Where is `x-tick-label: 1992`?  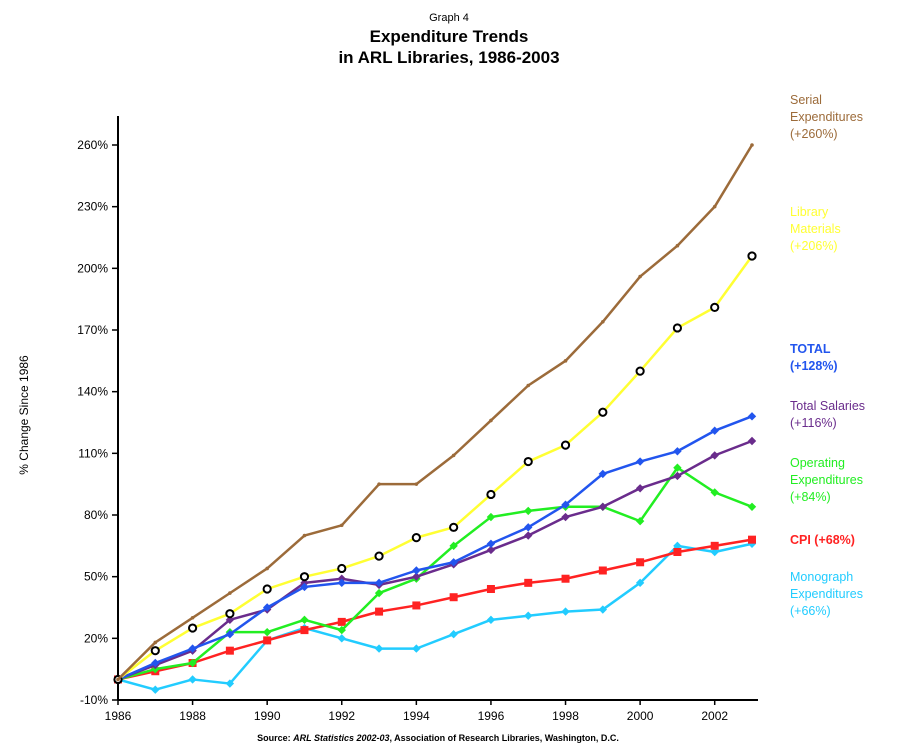
x-tick-label: 1992 is located at coordinates (341, 716).